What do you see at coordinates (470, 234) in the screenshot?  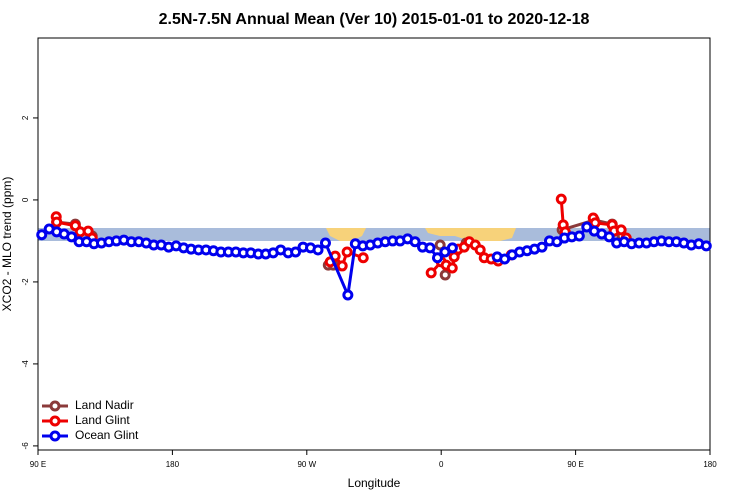 I see `land-africa` at bounding box center [470, 234].